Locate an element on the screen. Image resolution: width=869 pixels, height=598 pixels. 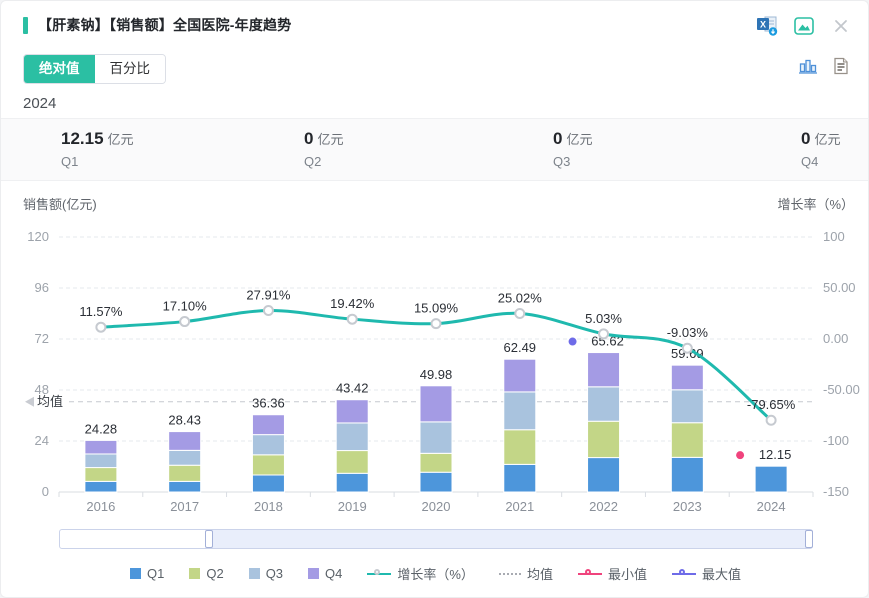
legend-dashed-swatch is located at coordinates (509, 573).